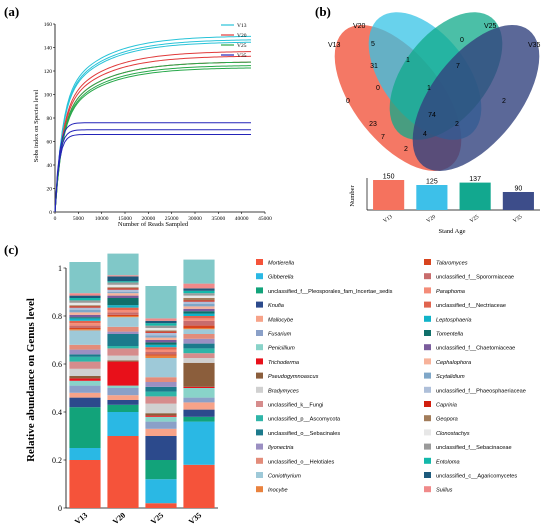  I want to click on venn-region-value: 0, so click(462, 40).